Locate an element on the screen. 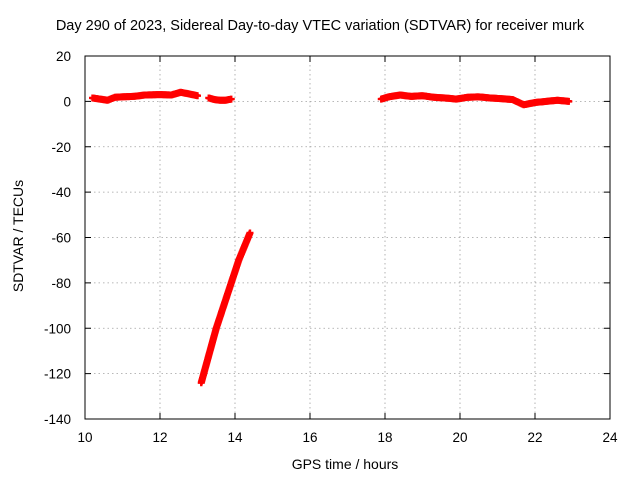  y-tick-label: -140 is located at coordinates (57, 419).